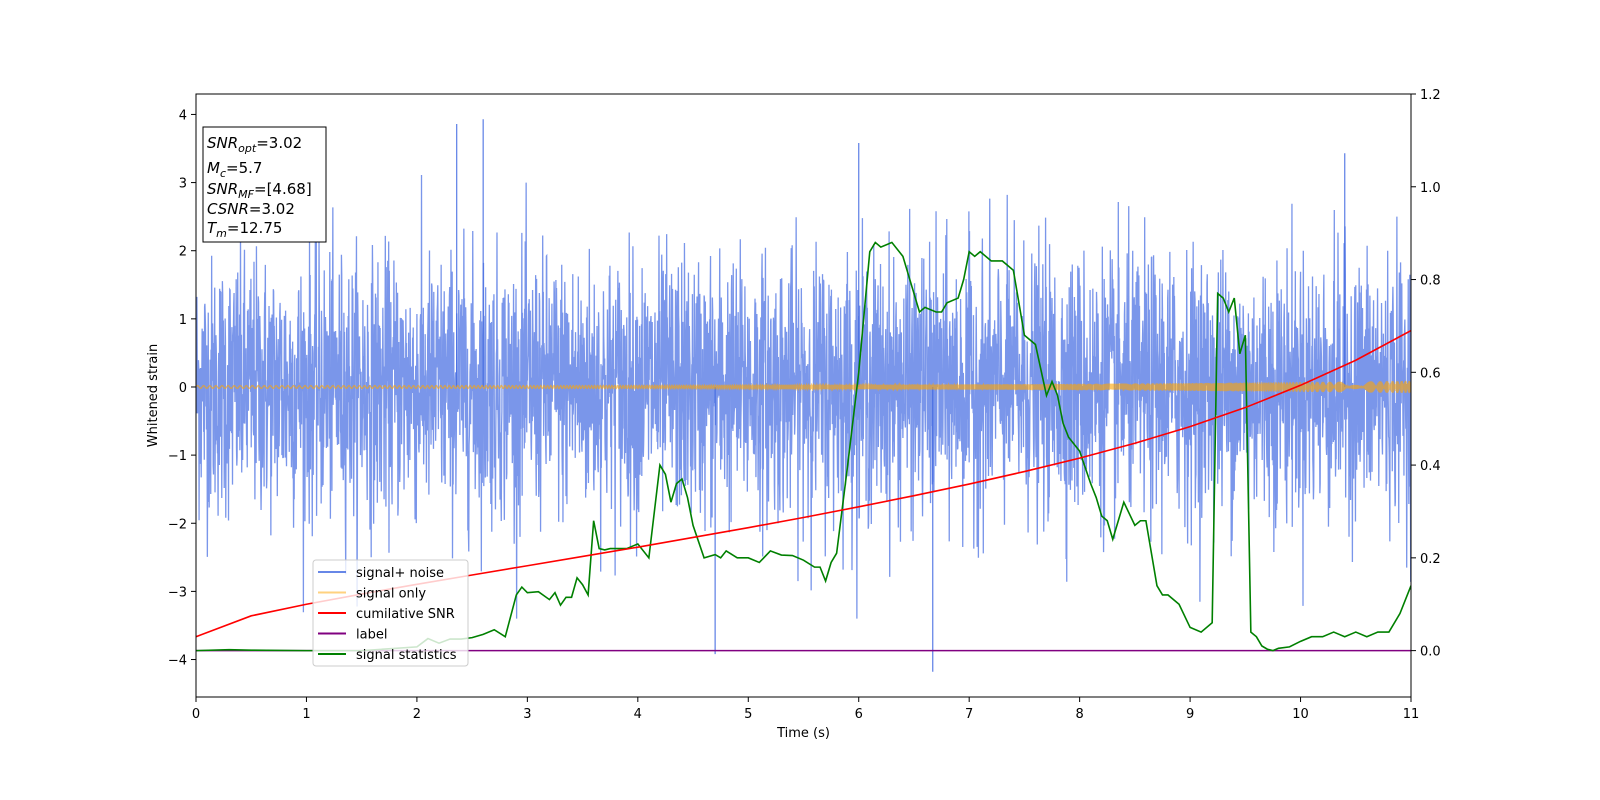 The height and width of the screenshot is (800, 1600). Describe the element at coordinates (1430, 281) in the screenshot. I see `y-right-tick-label: 0.8` at that location.